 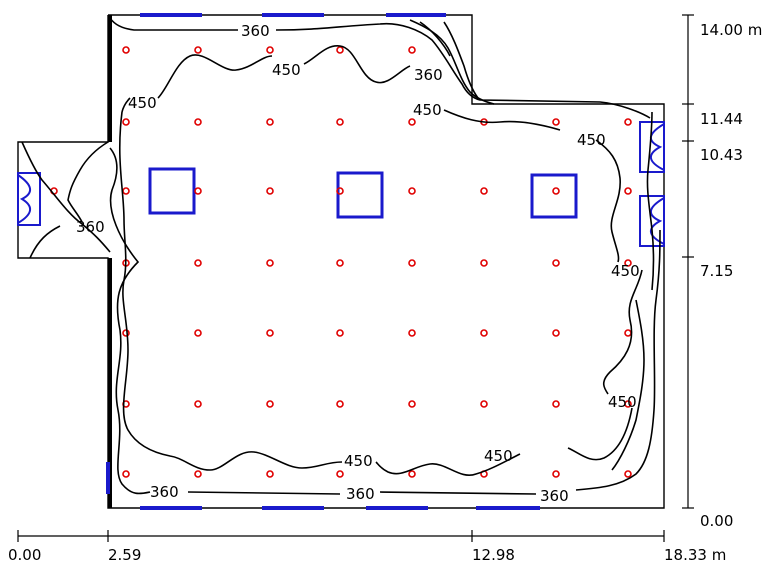 What do you see at coordinates (721, 119) in the screenshot?
I see `dim-y-label: 11.44` at bounding box center [721, 119].